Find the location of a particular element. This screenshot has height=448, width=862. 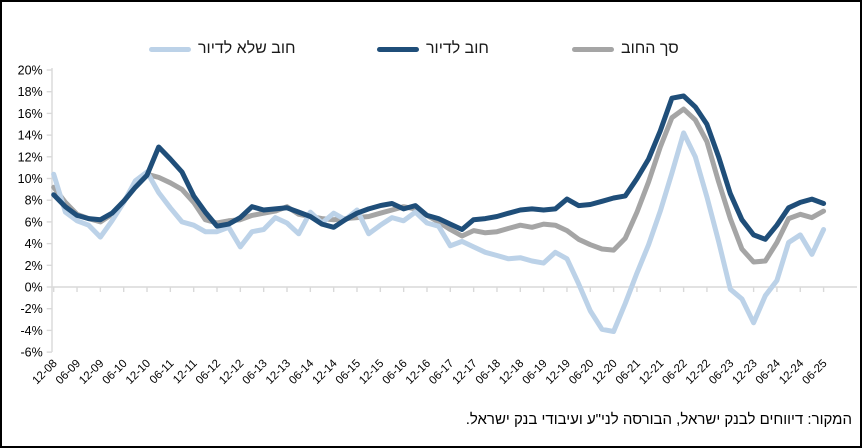

legend-item-non-housing-debt: חוב שלא לדיור is located at coordinates (222, 49).